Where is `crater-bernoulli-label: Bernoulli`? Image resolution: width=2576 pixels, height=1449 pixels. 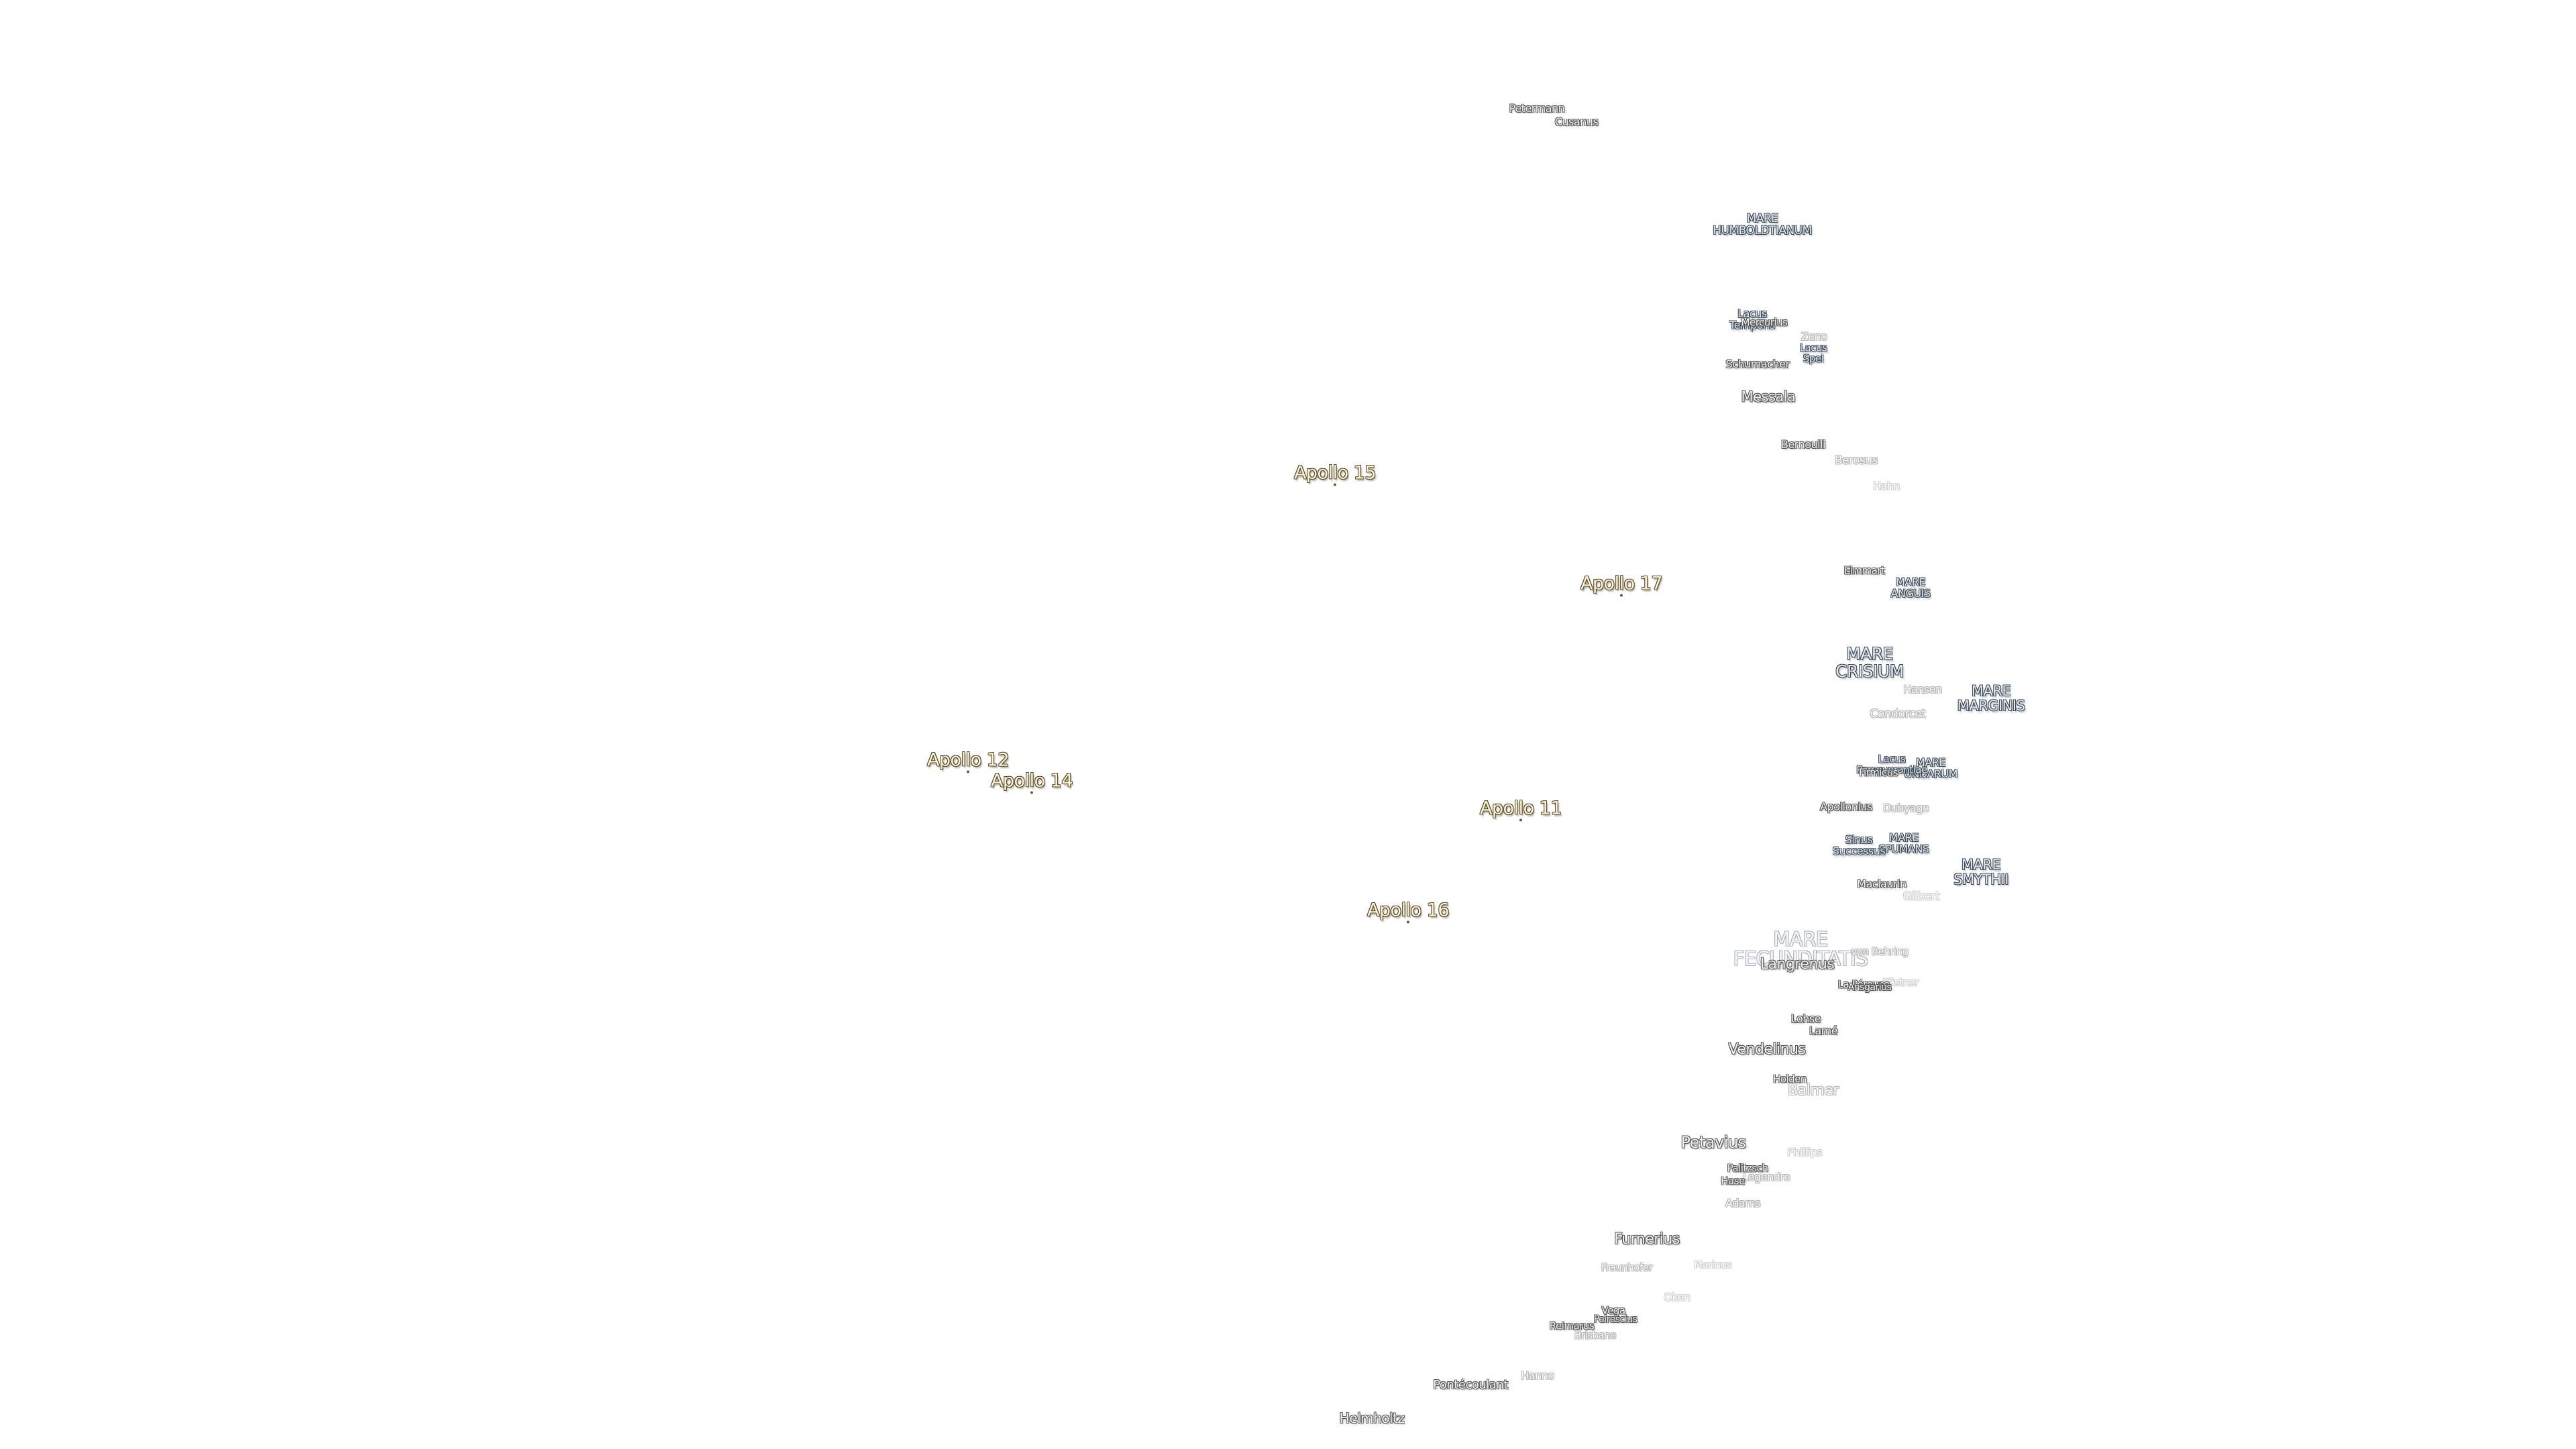
crater-bernoulli-label: Bernoulli is located at coordinates (1803, 444).